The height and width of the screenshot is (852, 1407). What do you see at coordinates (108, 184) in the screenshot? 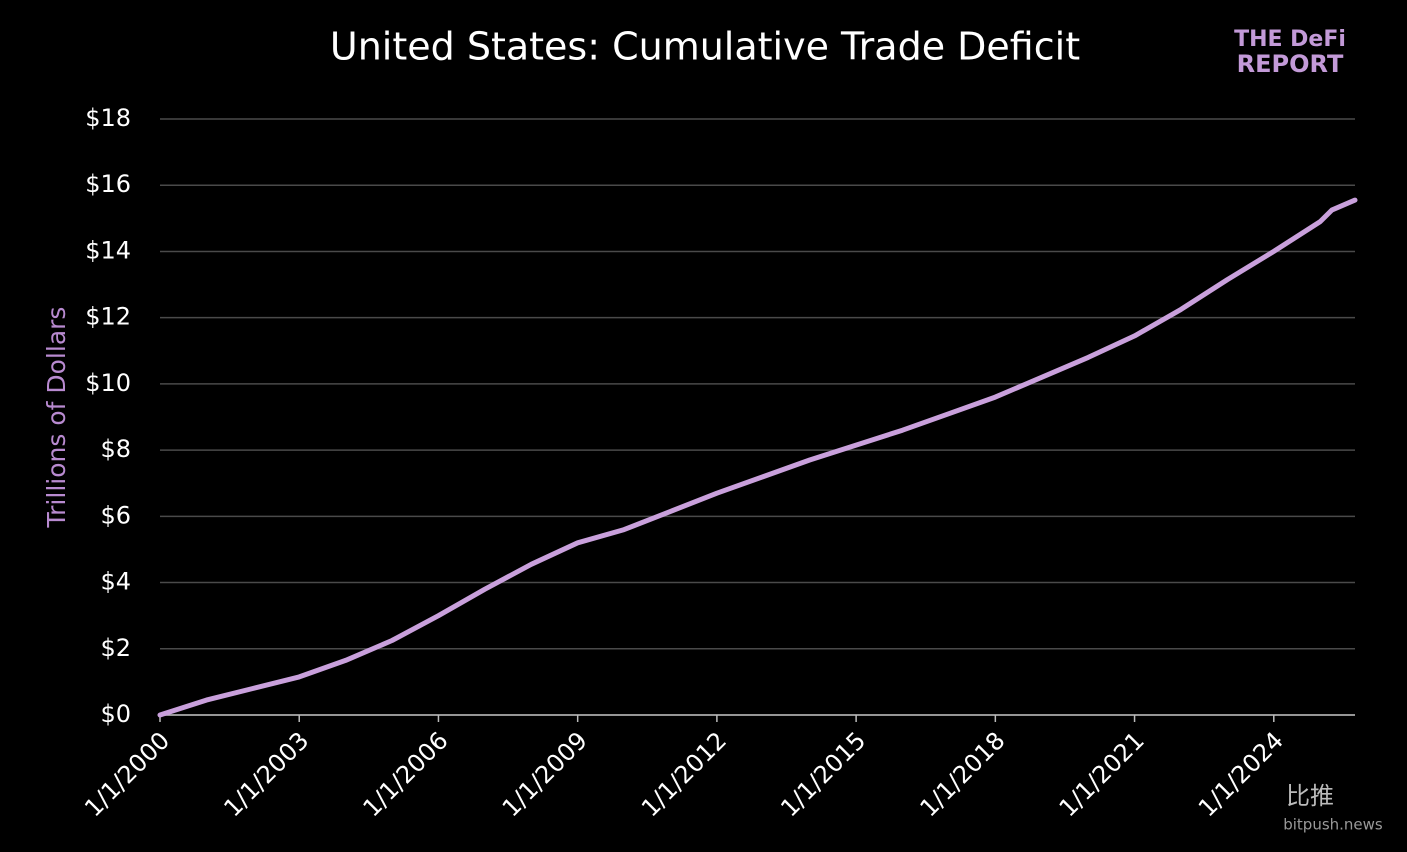
I see `y-tick-label: $16` at bounding box center [108, 184].